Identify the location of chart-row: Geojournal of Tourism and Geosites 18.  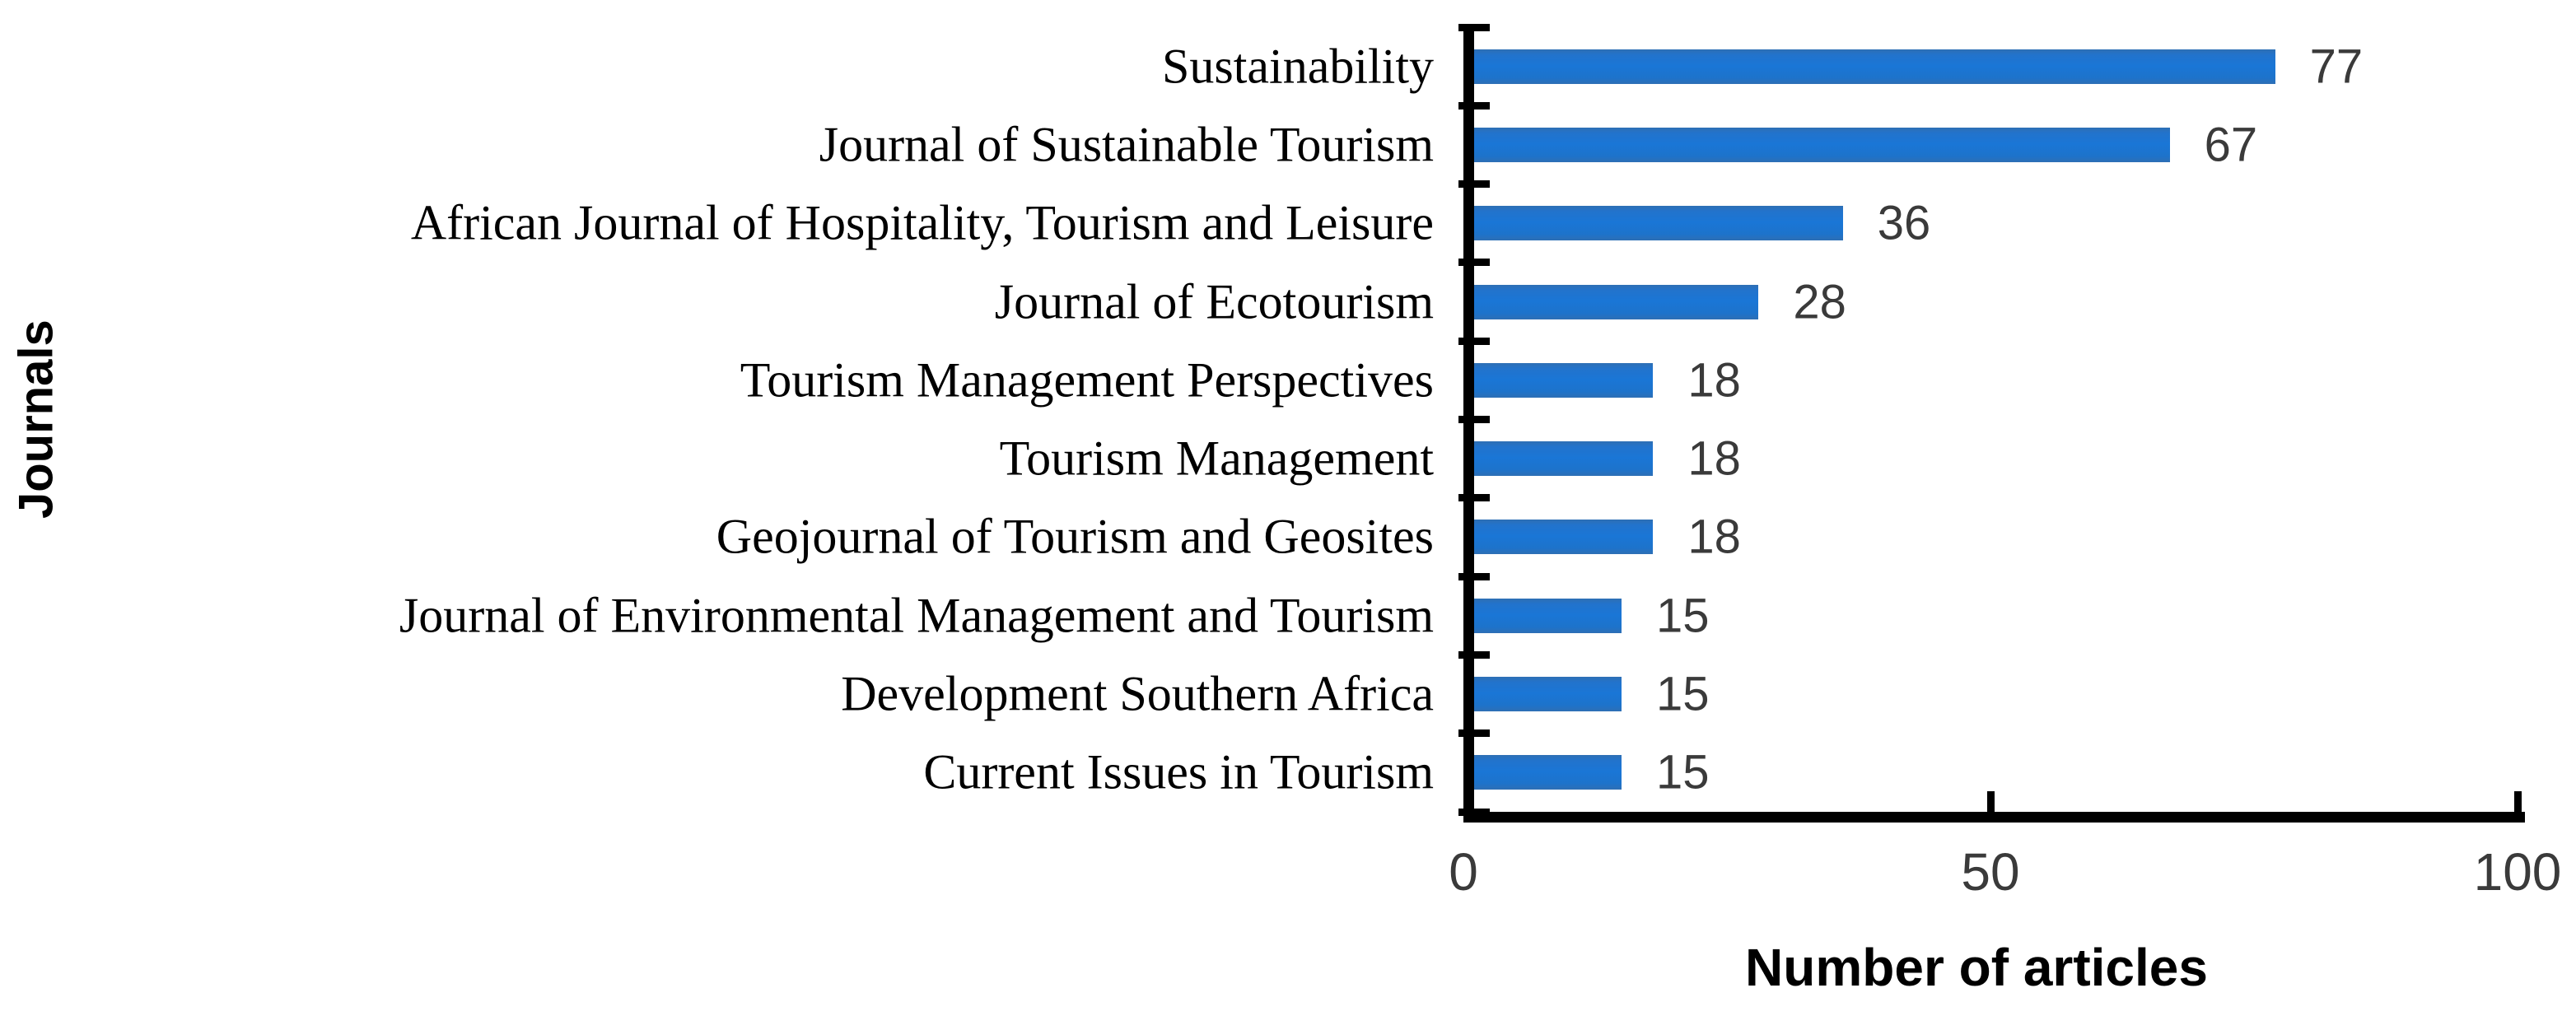
(1288, 537).